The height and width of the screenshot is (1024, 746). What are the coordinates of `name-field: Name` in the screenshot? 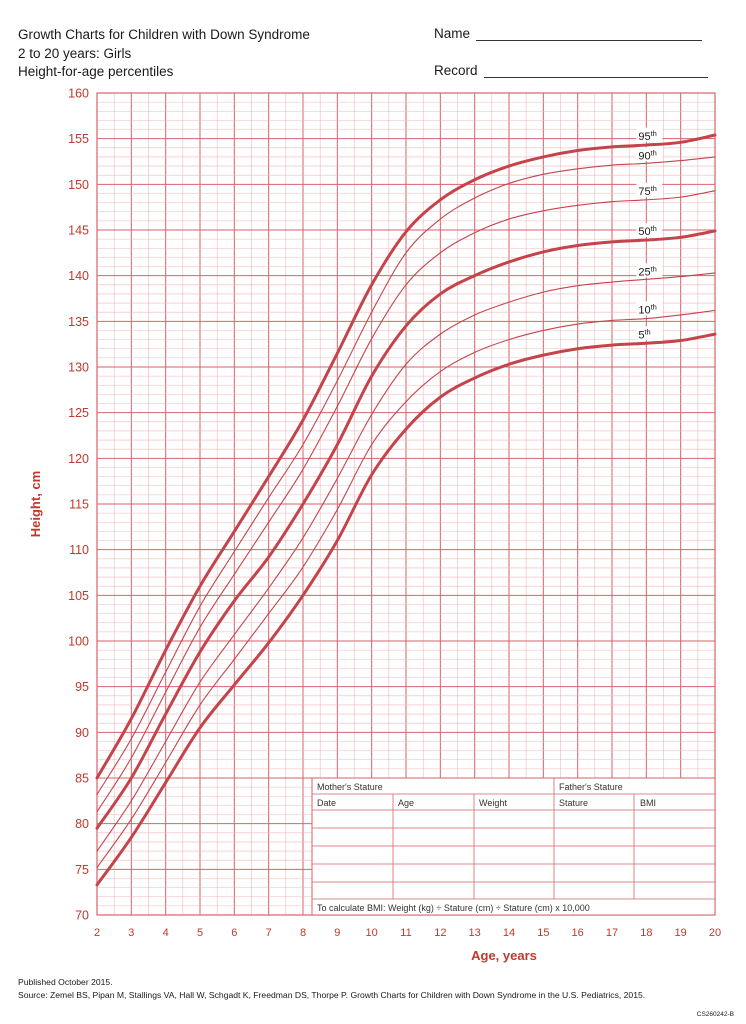 It's located at (568, 33).